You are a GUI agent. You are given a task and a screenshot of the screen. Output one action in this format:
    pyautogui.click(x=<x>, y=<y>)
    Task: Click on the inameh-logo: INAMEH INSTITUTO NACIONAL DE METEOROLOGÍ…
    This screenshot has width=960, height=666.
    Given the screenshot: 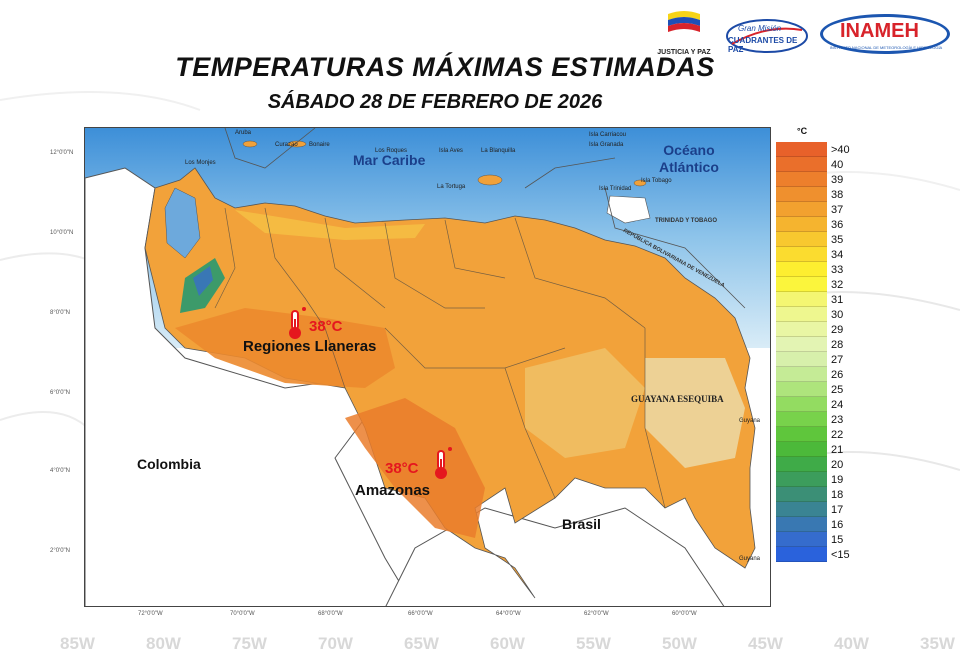 What is the action you would take?
    pyautogui.click(x=886, y=34)
    